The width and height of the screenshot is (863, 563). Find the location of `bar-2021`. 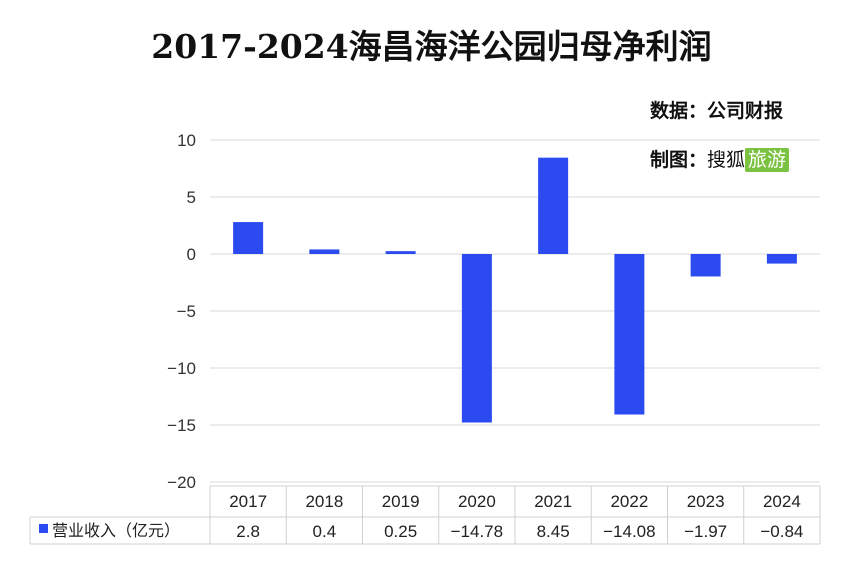

bar-2021 is located at coordinates (553, 205).